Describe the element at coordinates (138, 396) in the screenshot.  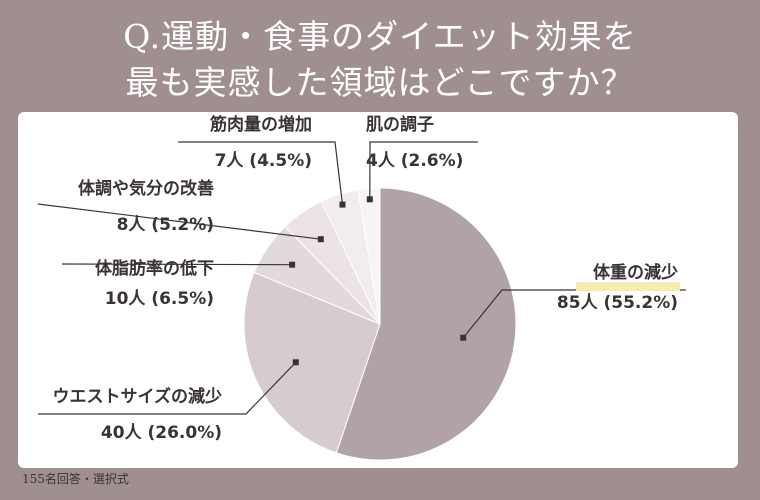
I see `slice-label: ウエストサイズの減少` at that location.